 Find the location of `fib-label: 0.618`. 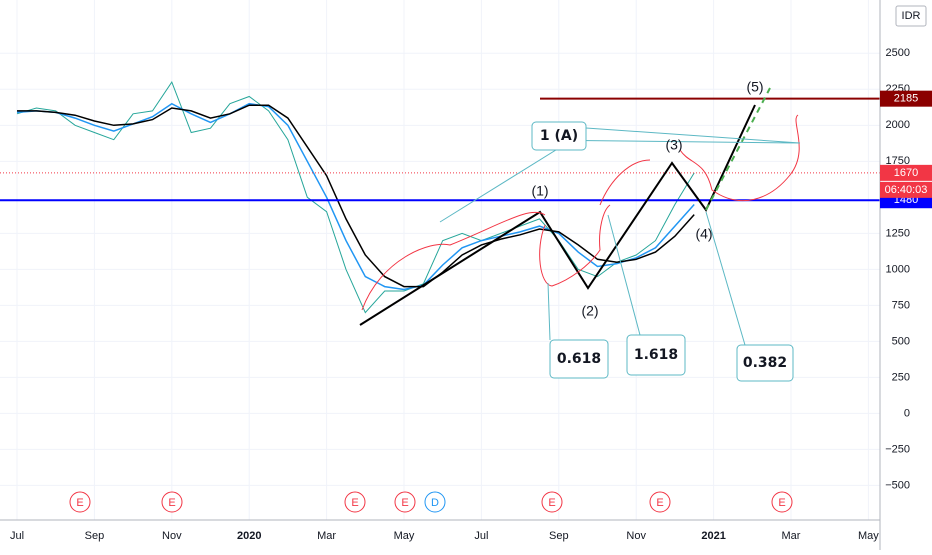

fib-label: 0.618 is located at coordinates (579, 359).